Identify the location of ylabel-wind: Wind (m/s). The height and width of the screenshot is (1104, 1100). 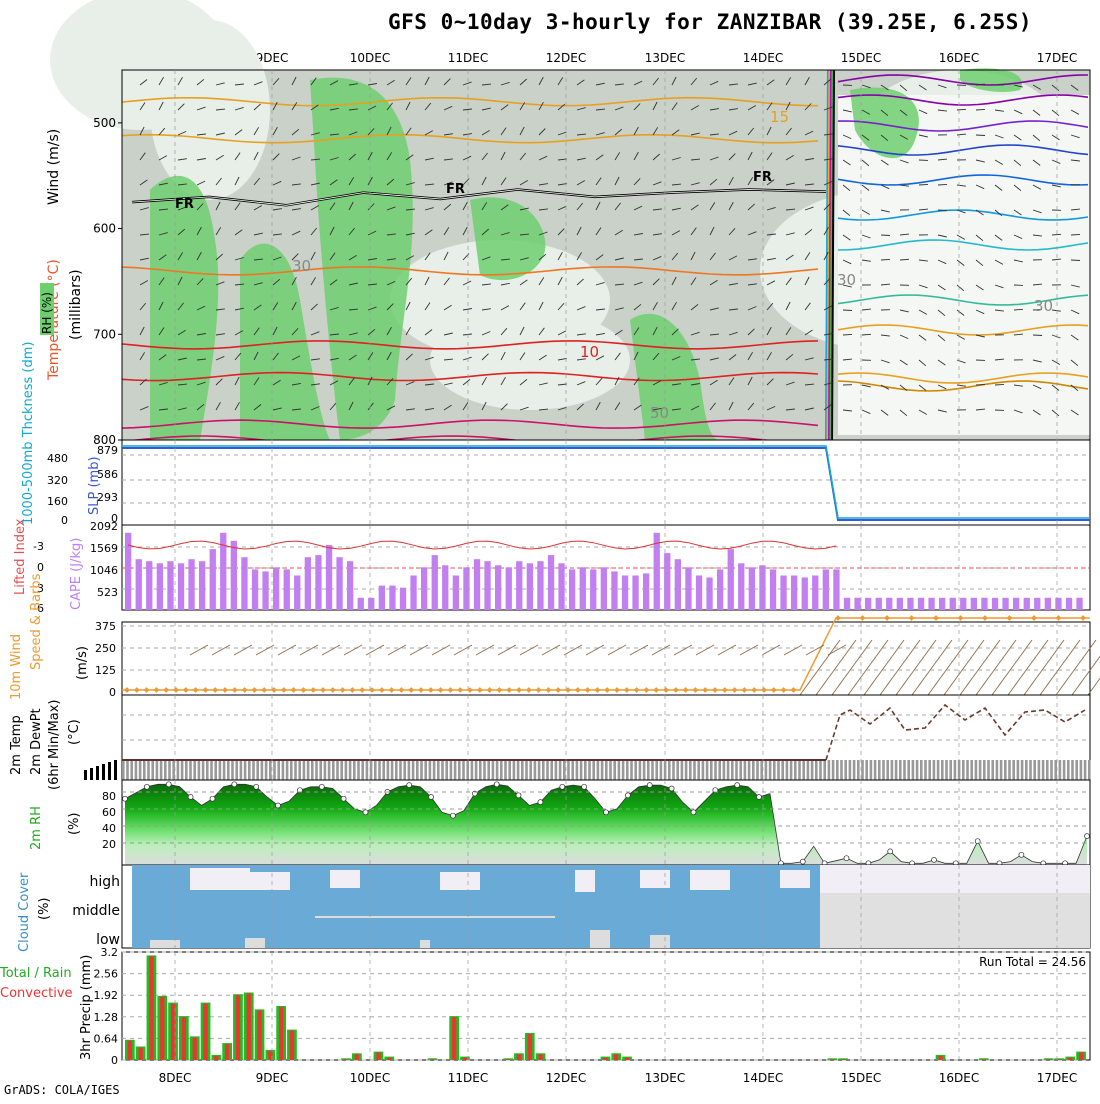
(54, 167).